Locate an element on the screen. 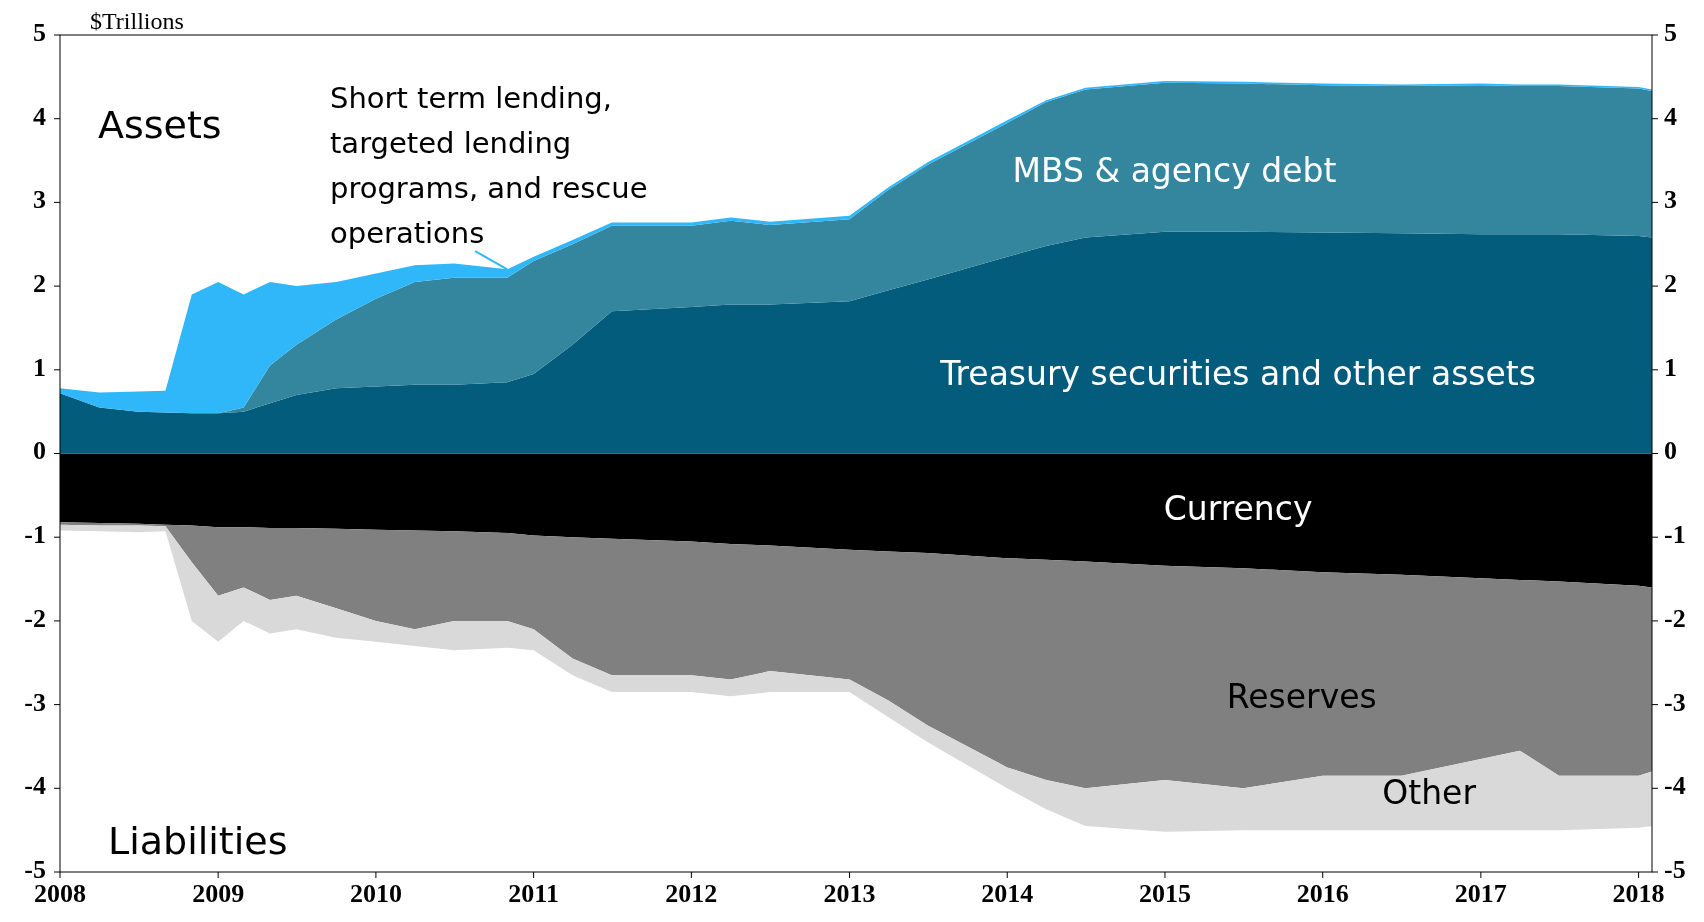 This screenshot has width=1704, height=922. y-tick-label: -1 is located at coordinates (35, 535).